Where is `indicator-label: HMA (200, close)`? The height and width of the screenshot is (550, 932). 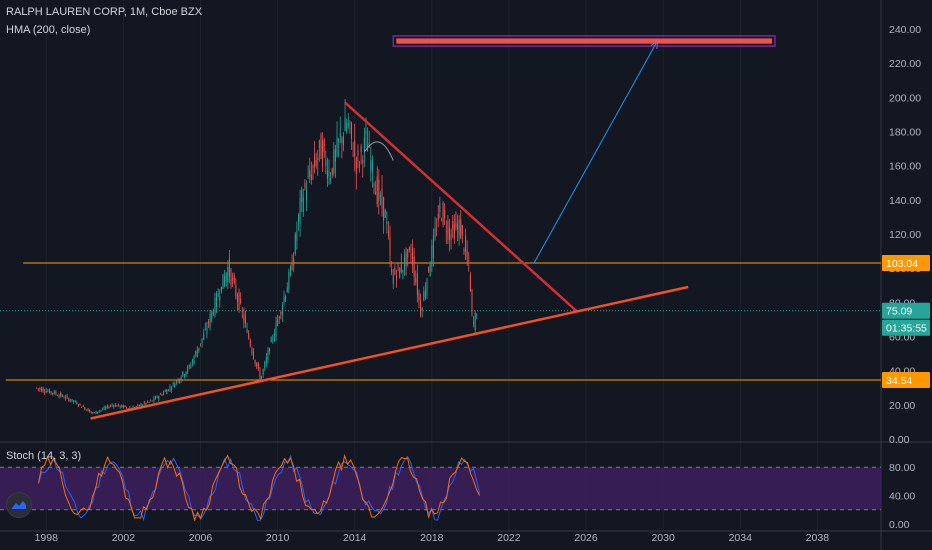 indicator-label: HMA (200, close) is located at coordinates (48, 30).